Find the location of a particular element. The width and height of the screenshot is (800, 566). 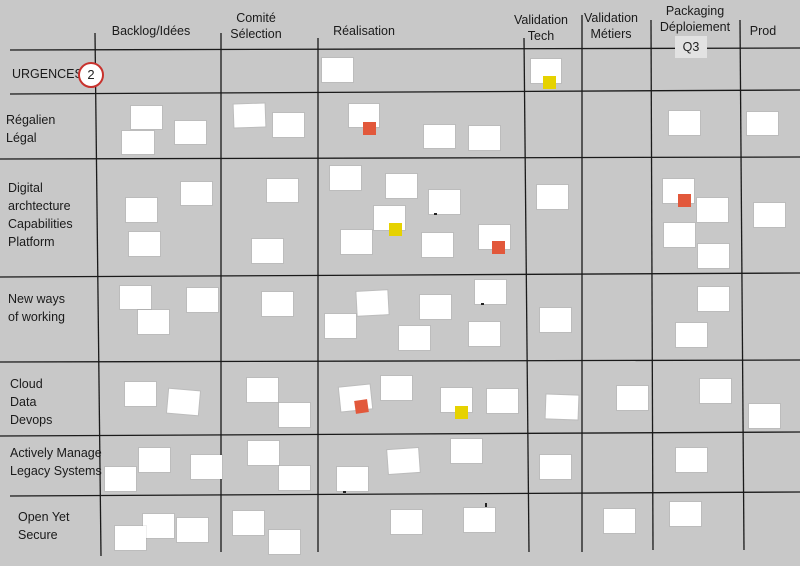

row-label-secure: Open Yet Secure is located at coordinates (44, 526).